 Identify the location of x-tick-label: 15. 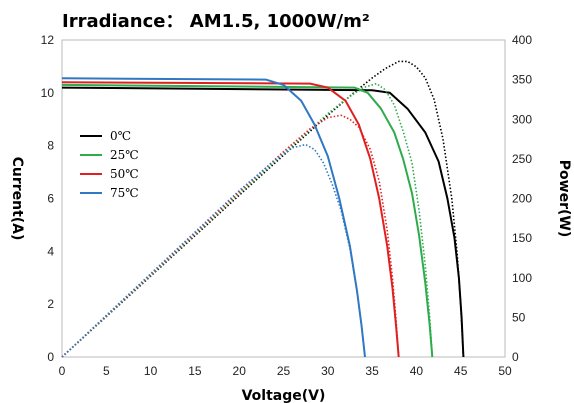
(195, 371).